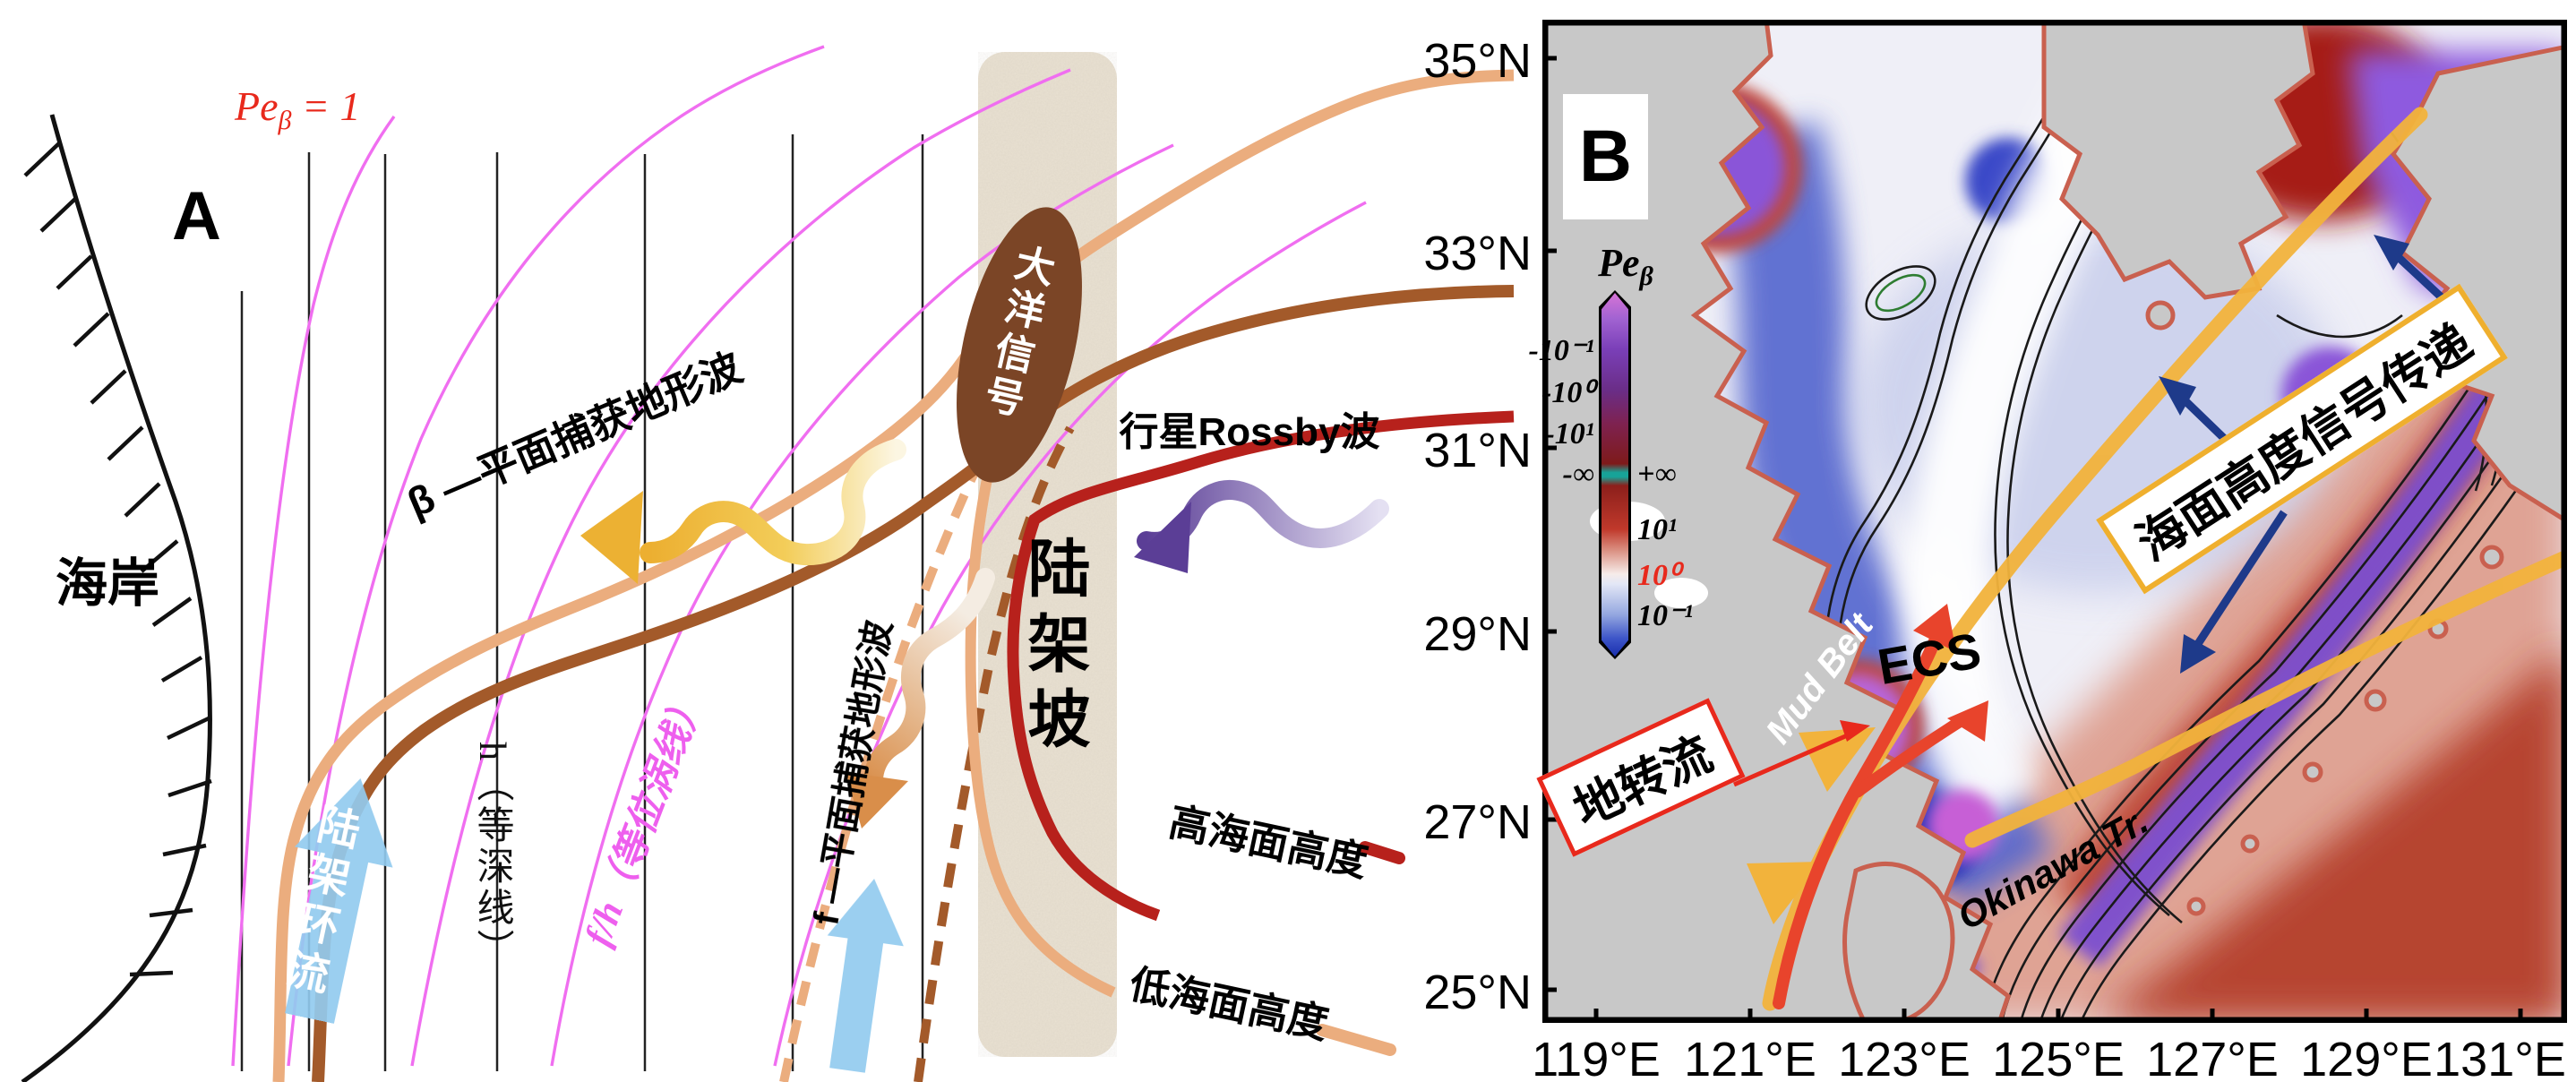 Image resolution: width=2576 pixels, height=1082 pixels. What do you see at coordinates (920, 698) in the screenshot?
I see `f-wave-arrow` at bounding box center [920, 698].